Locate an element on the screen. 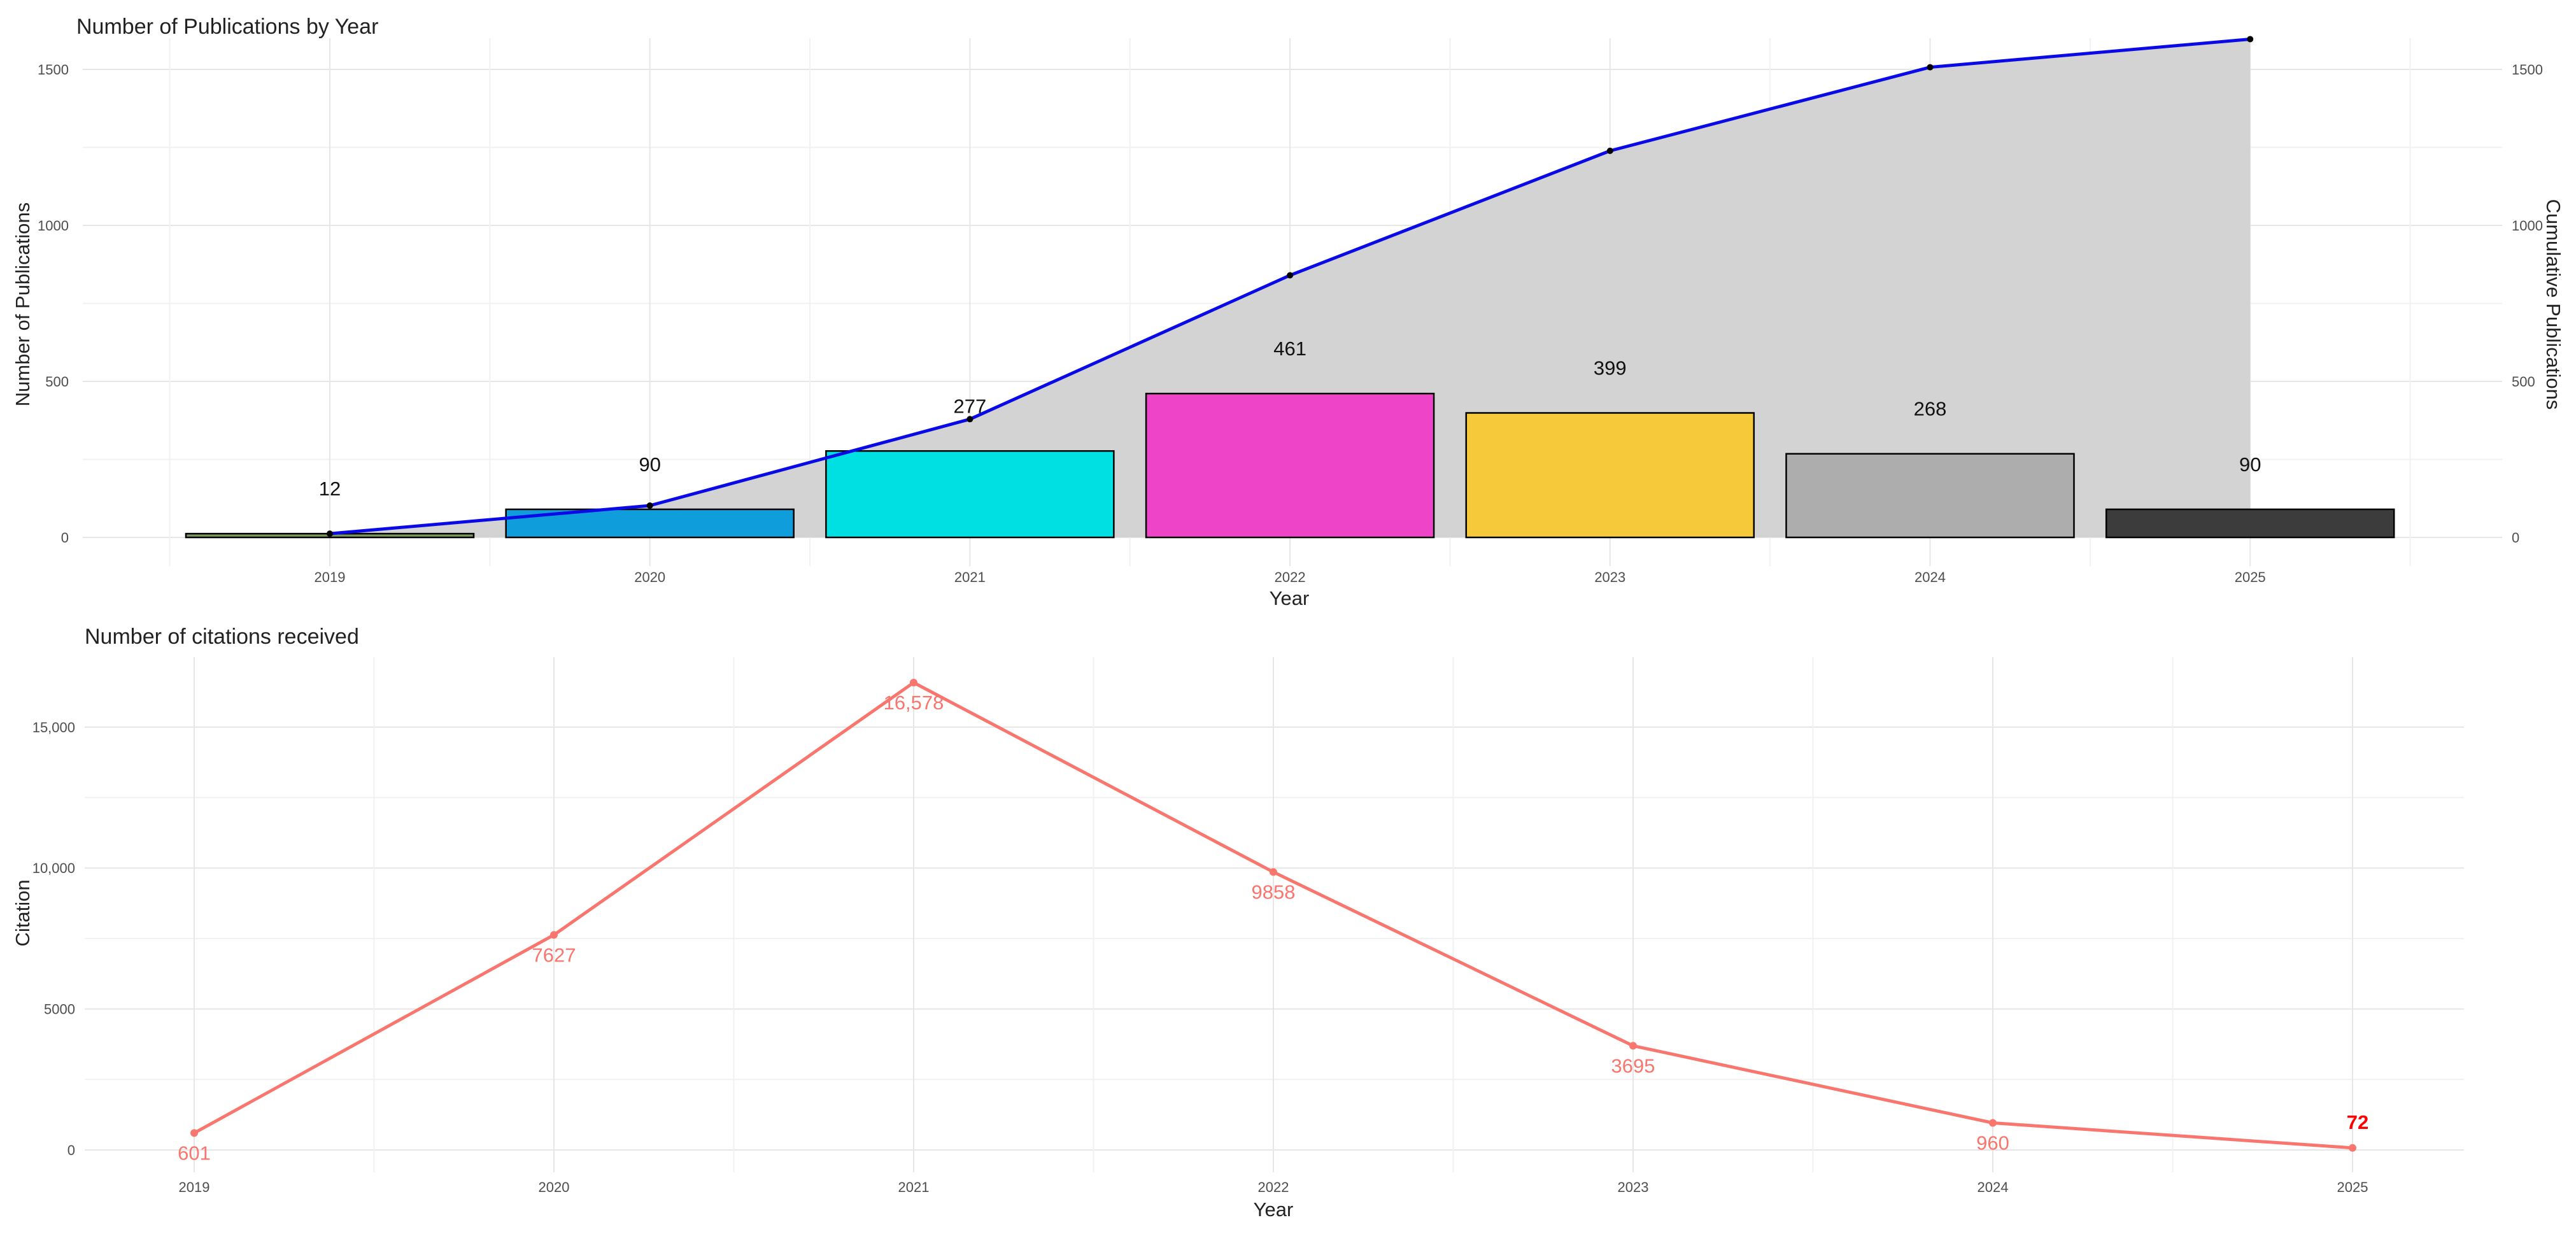  chart1-secondary-y-tick-label: 500 is located at coordinates (2523, 382).